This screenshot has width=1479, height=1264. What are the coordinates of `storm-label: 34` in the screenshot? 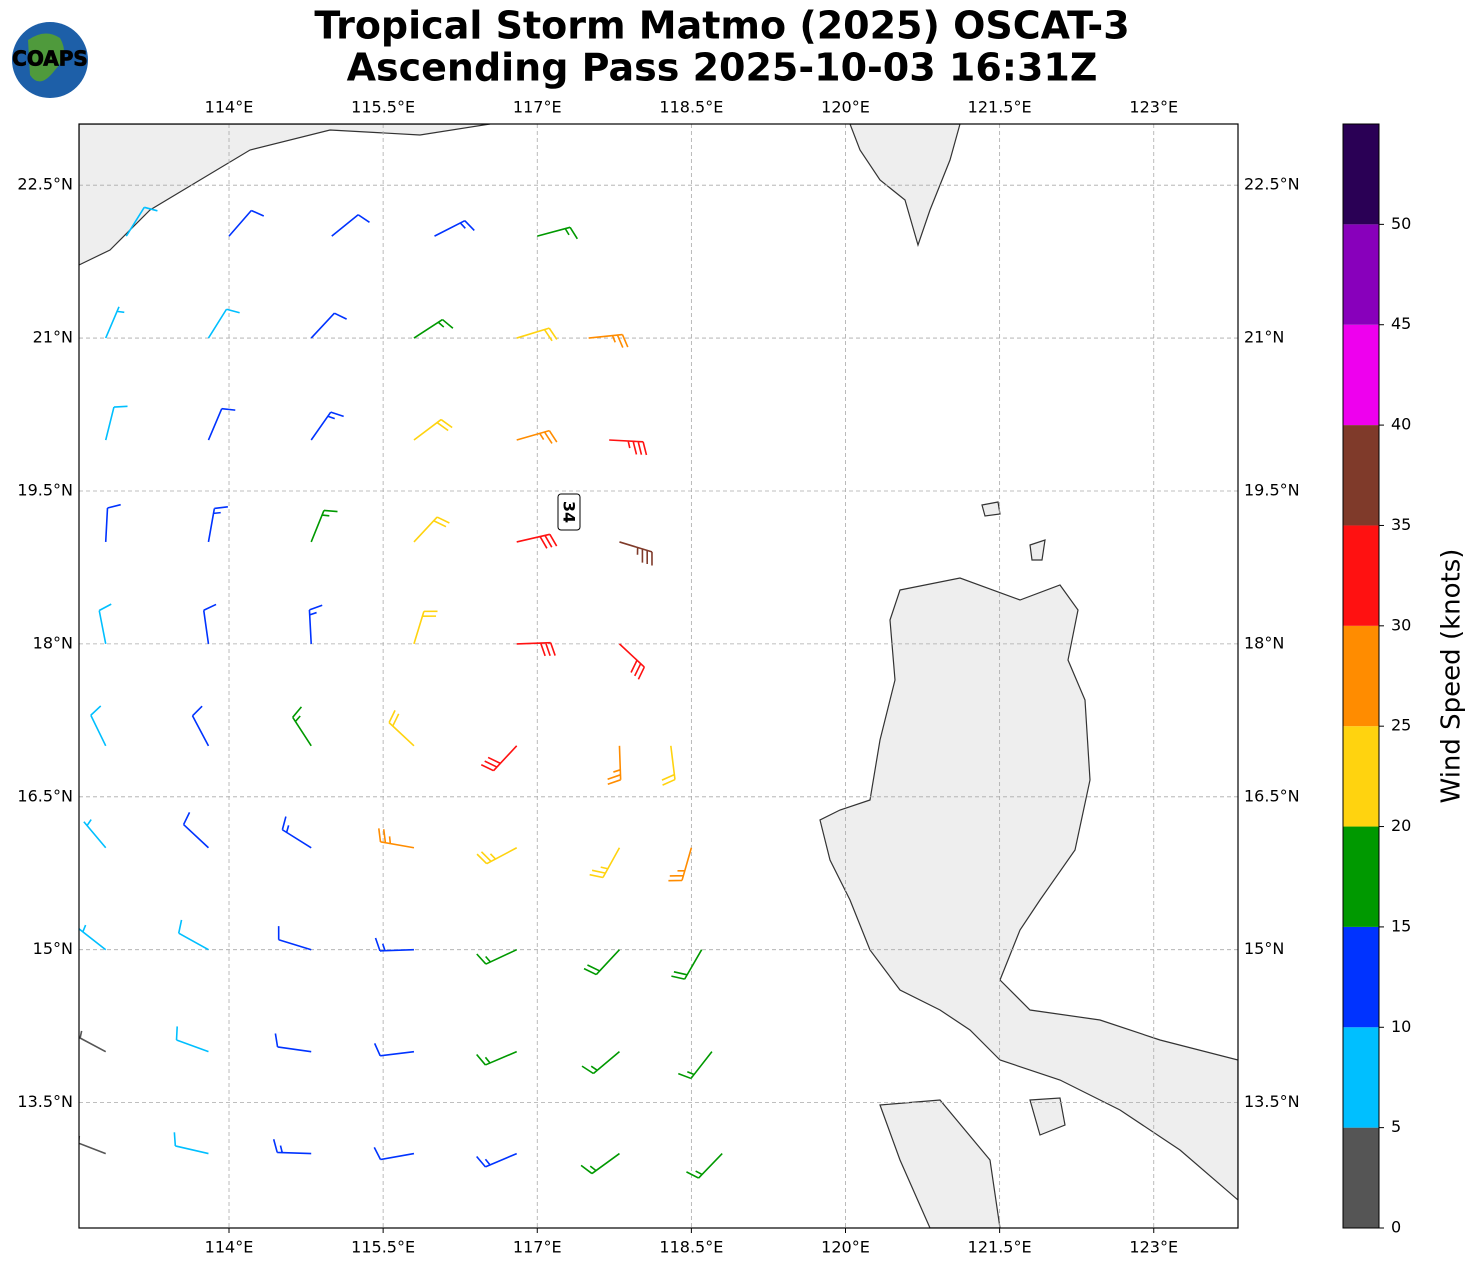 It's located at (569, 512).